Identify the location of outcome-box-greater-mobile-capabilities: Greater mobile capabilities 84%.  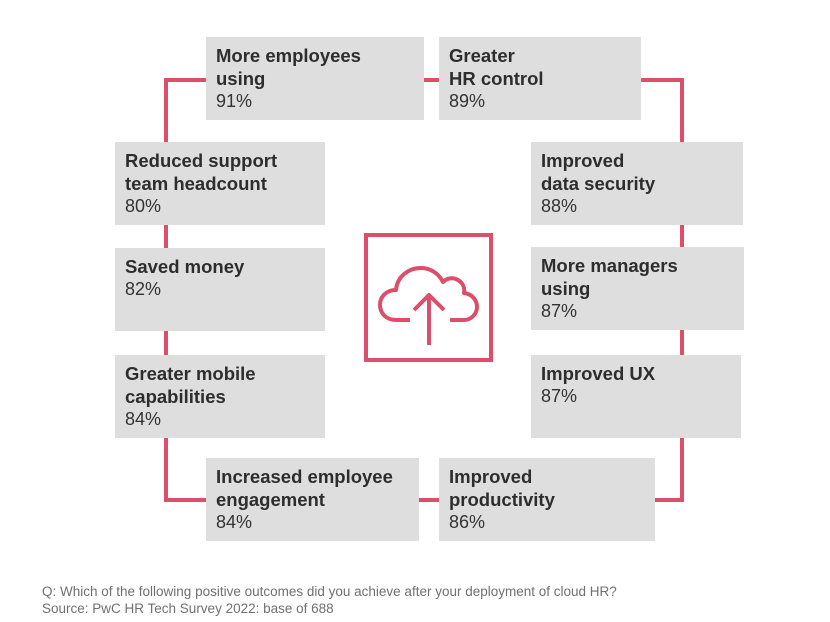
(220, 396).